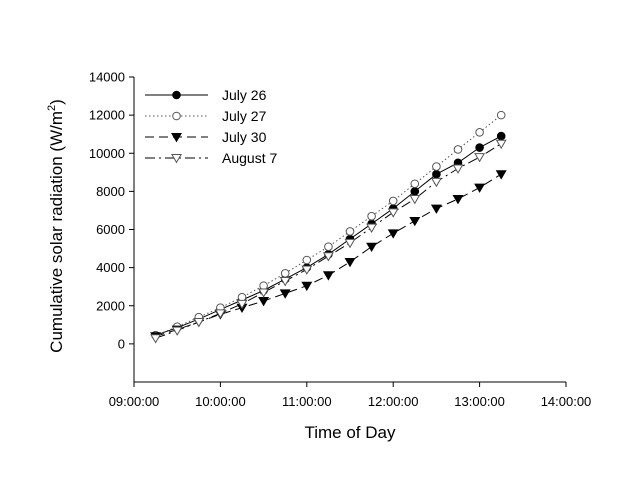  I want to click on legend-item: July 27, so click(206, 116).